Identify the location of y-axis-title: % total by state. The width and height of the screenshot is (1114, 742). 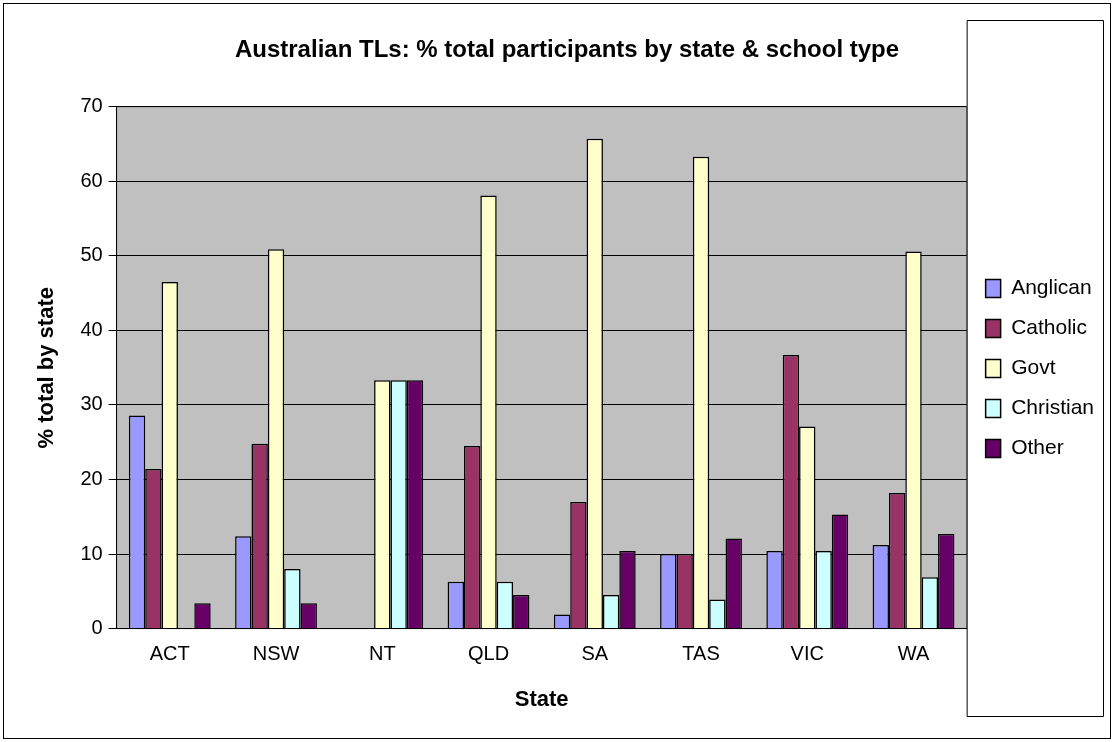
(46, 368).